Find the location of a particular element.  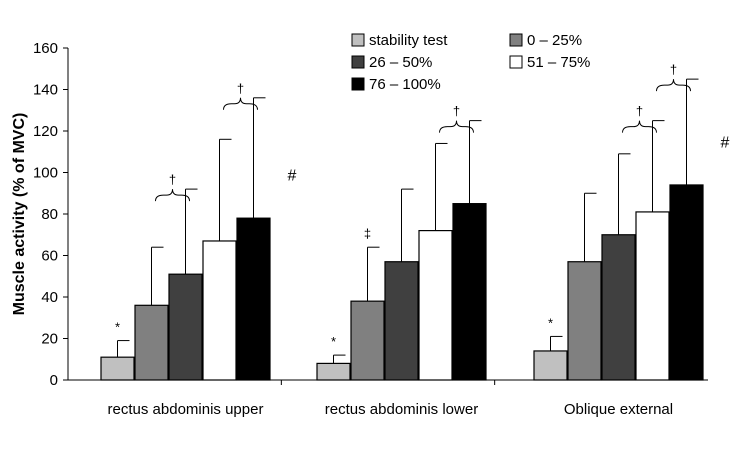

legend-label: 51 – 75% is located at coordinates (558, 62).